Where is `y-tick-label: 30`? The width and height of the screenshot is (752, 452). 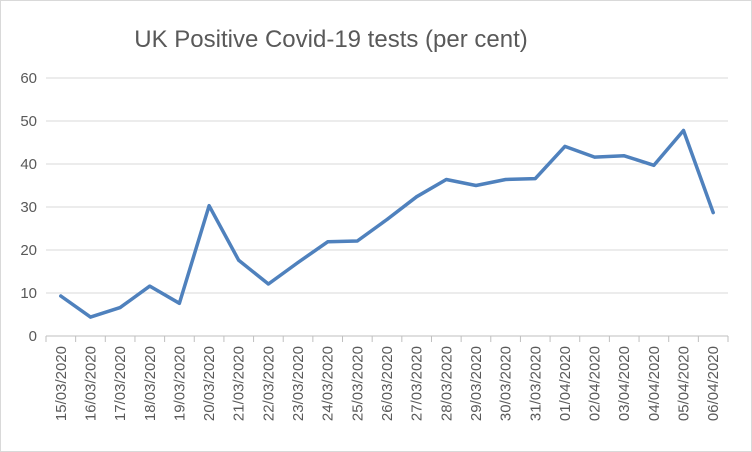
y-tick-label: 30 is located at coordinates (28, 207).